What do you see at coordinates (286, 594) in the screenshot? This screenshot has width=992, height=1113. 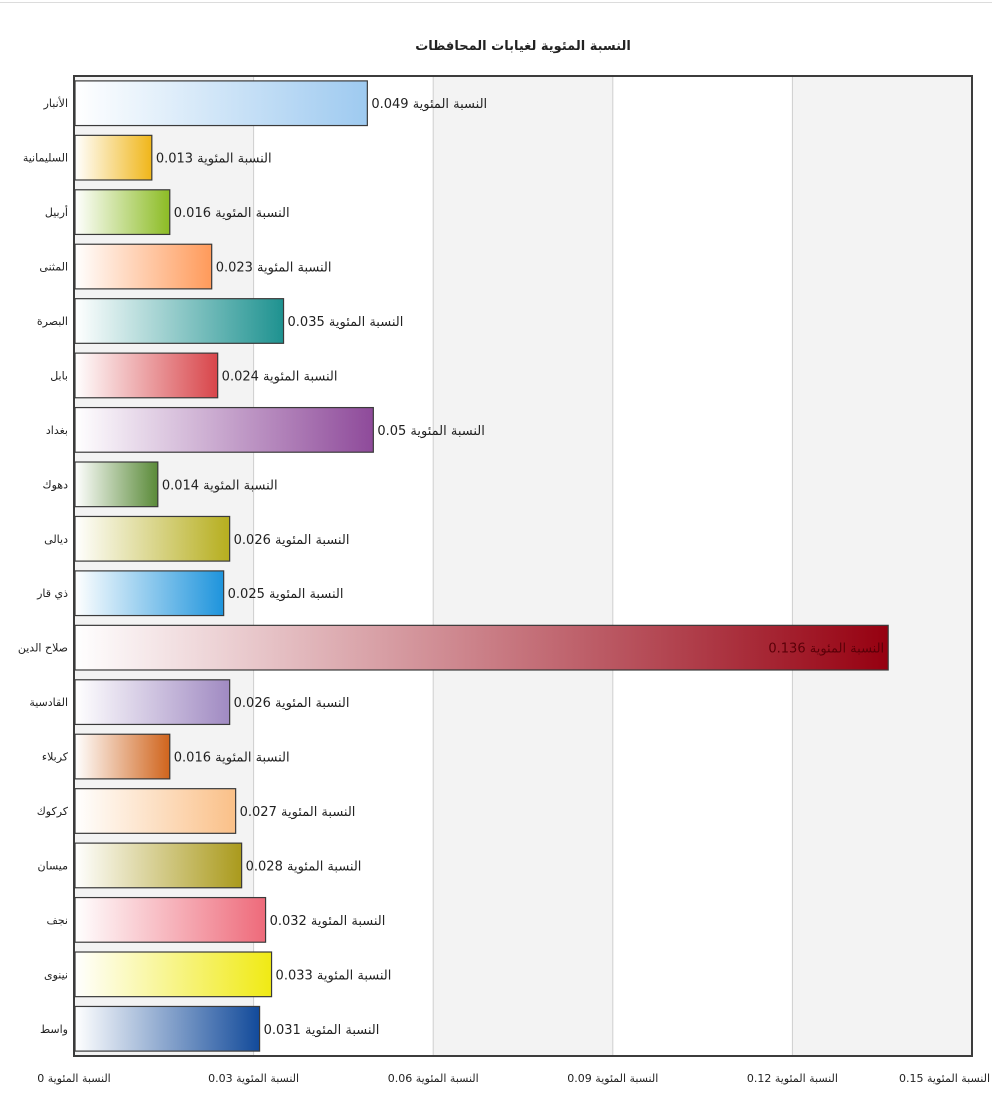 I see `value-label: 0.025 النسبة المئوية` at bounding box center [286, 594].